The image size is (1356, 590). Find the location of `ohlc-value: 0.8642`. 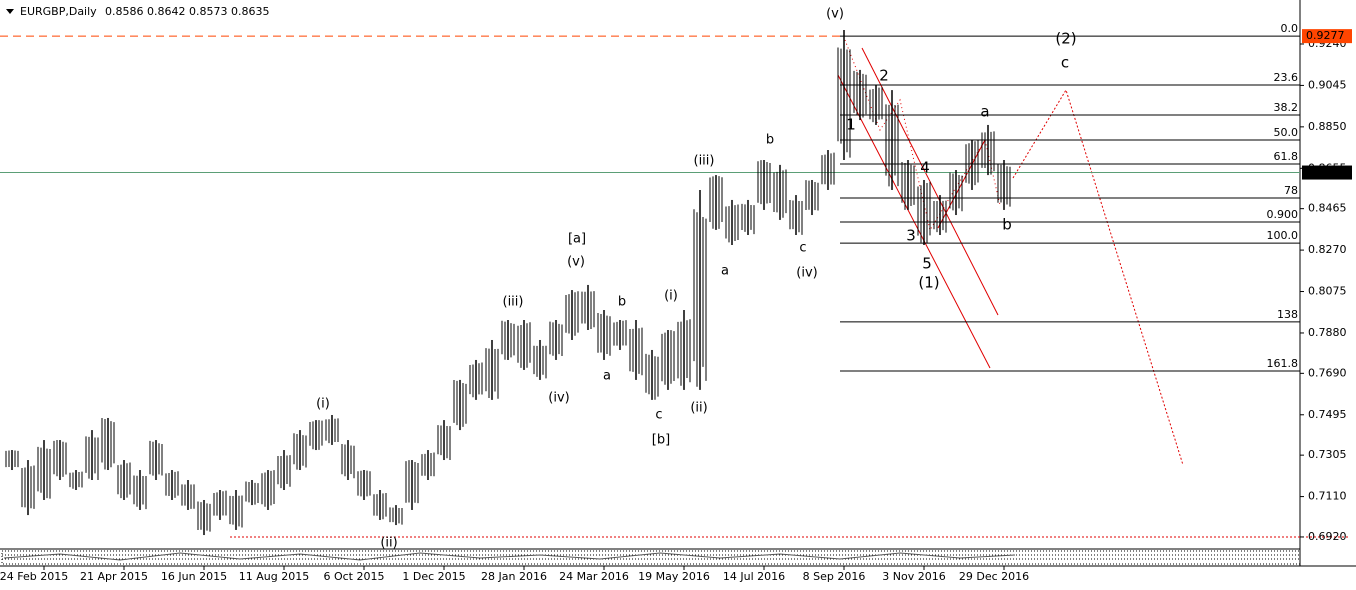

ohlc-value: 0.8642 is located at coordinates (166, 11).